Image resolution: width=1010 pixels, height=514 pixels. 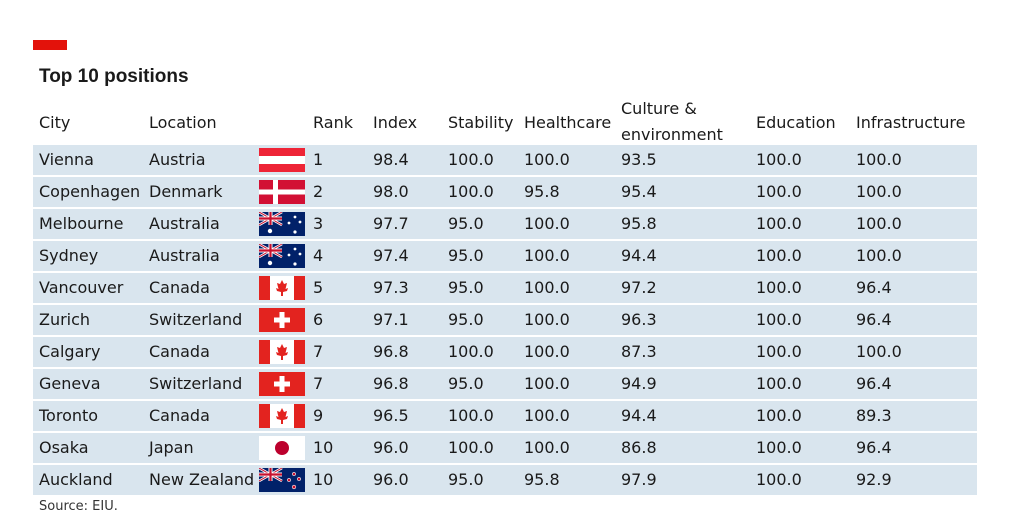 I want to click on column-header: Index, so click(x=395, y=122).